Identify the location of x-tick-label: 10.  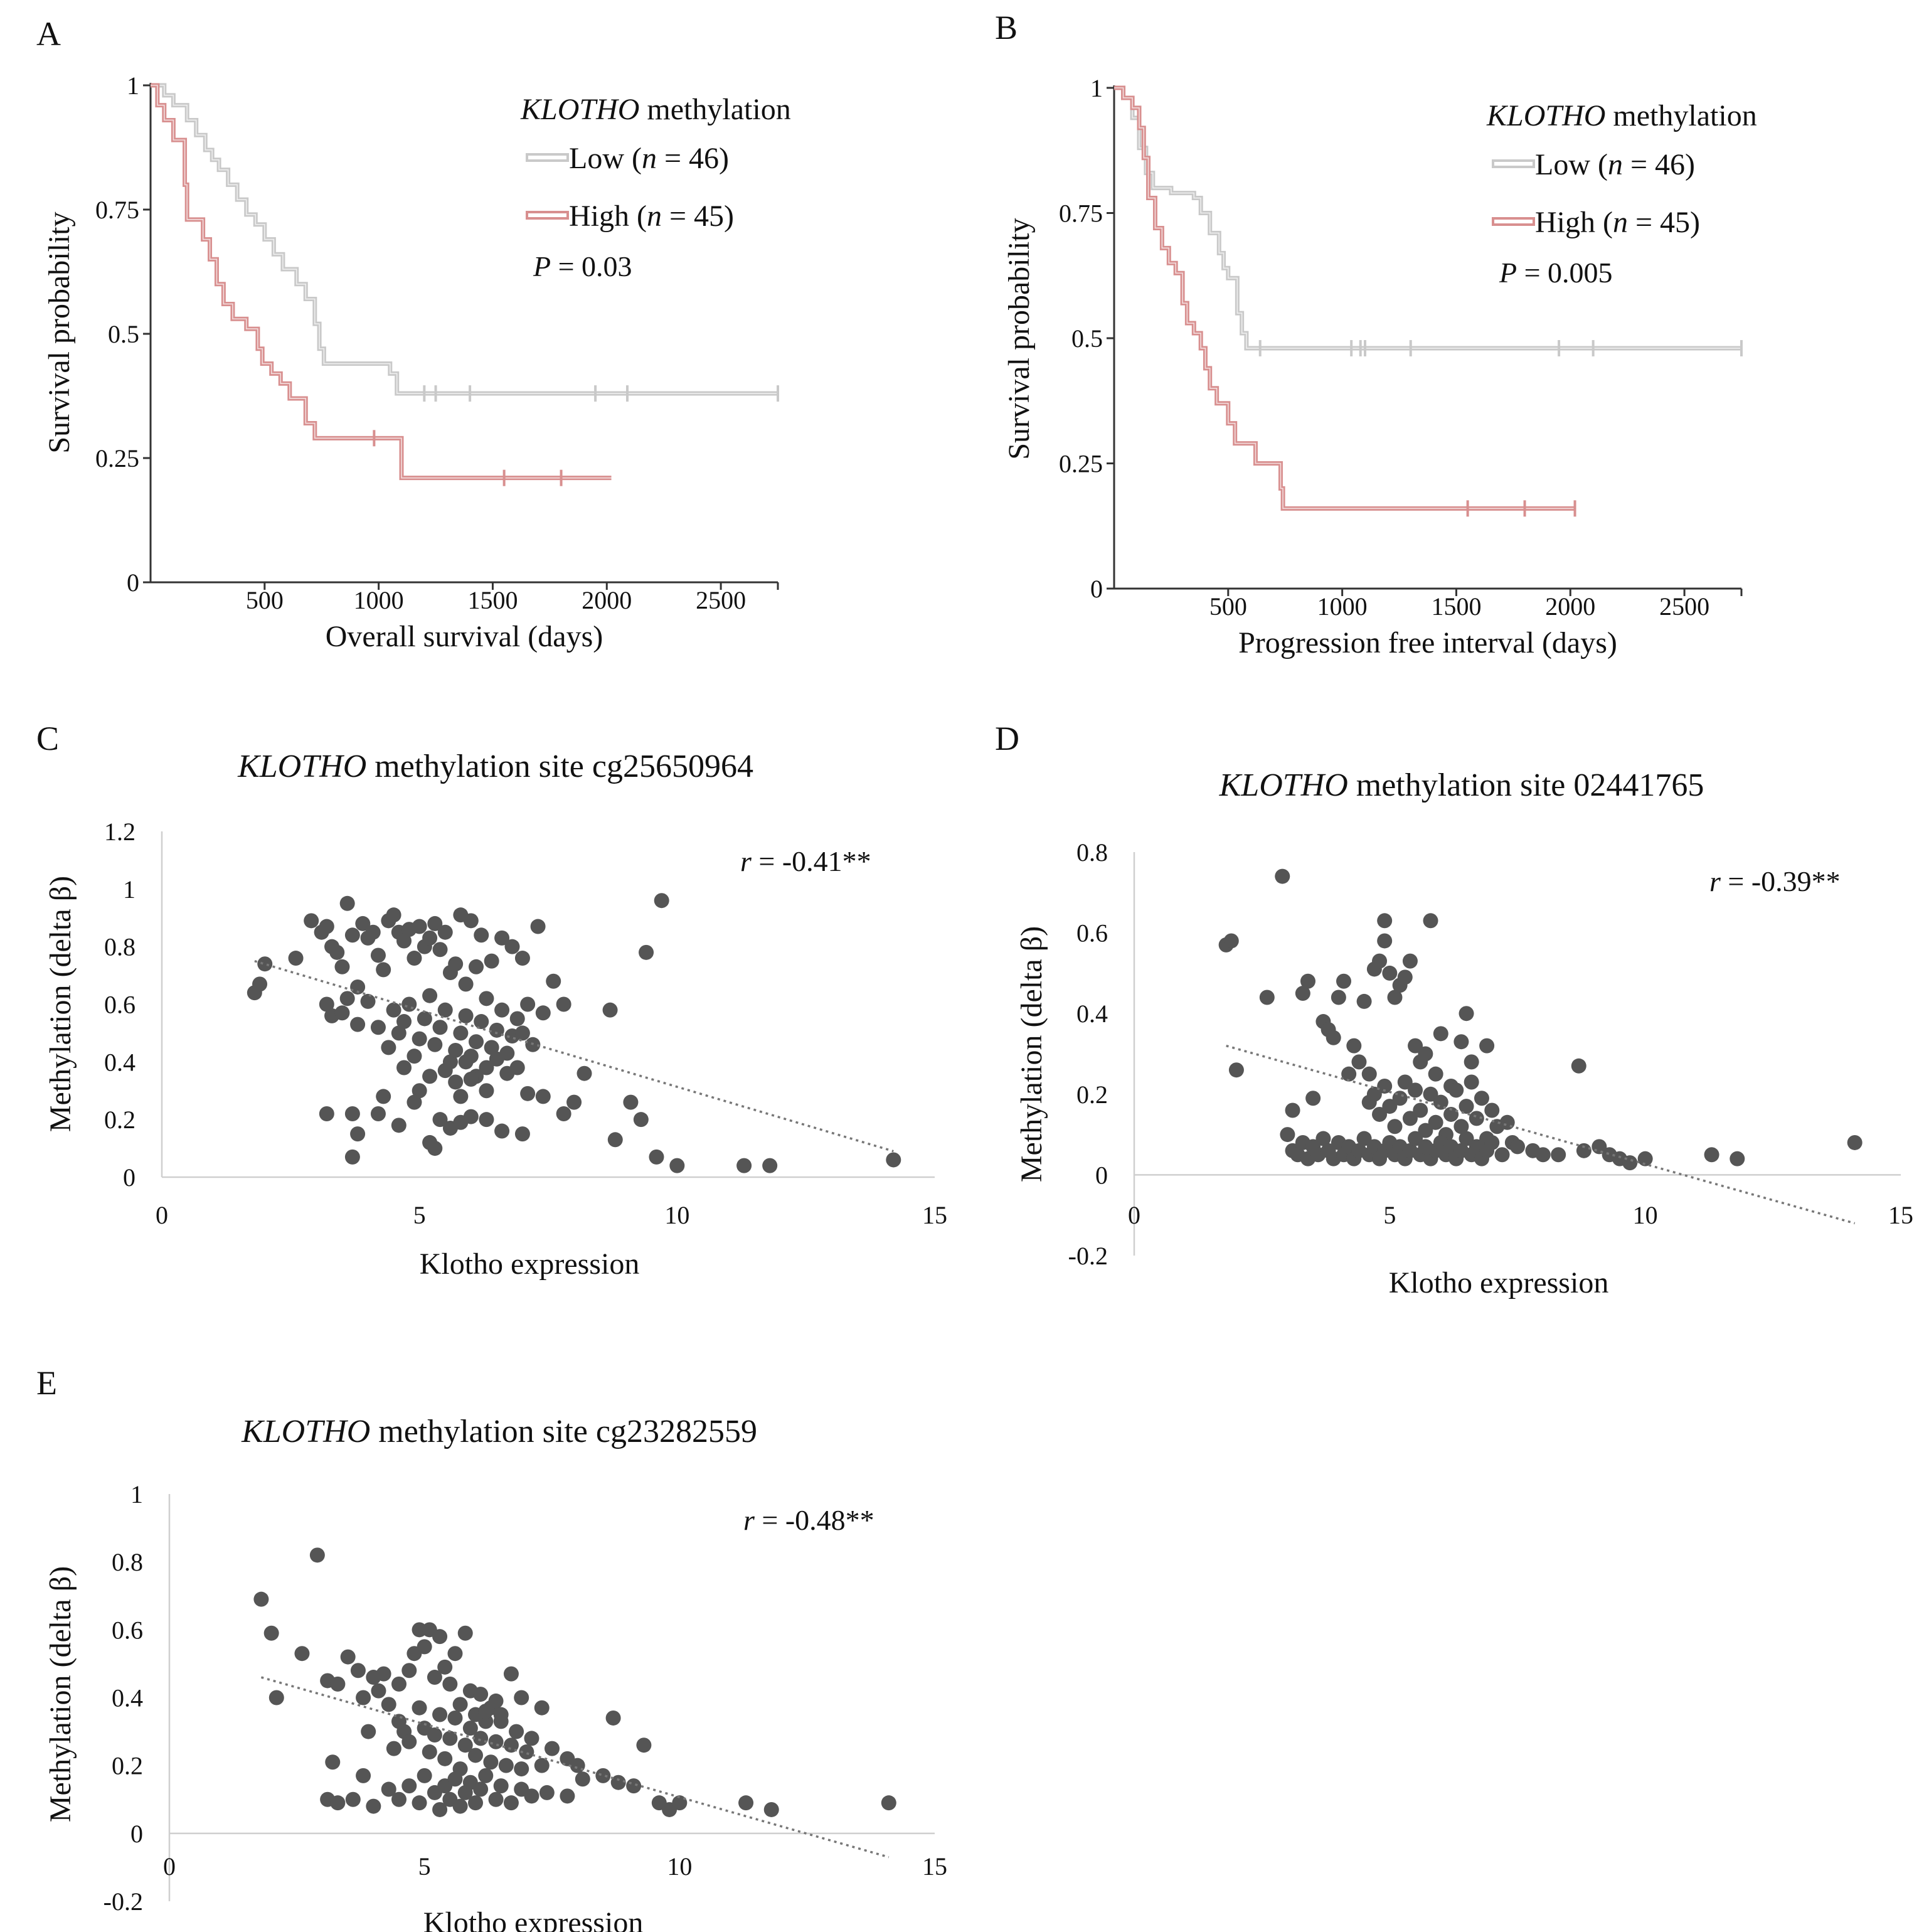
(680, 1866).